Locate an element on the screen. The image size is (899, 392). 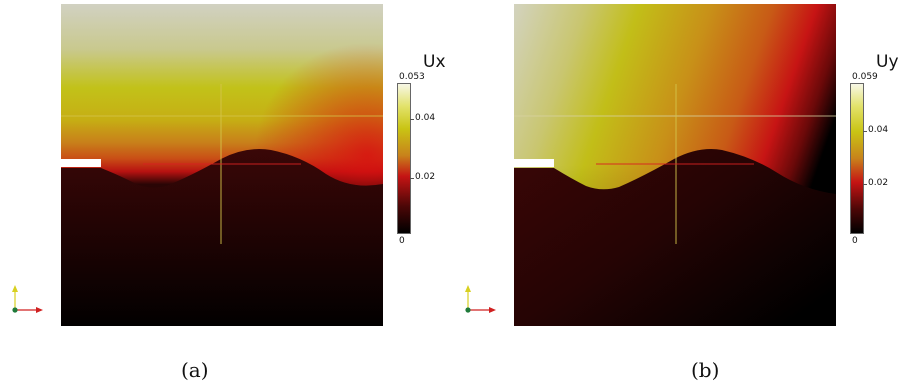
panel-caption: (b) is located at coordinates (705, 370).